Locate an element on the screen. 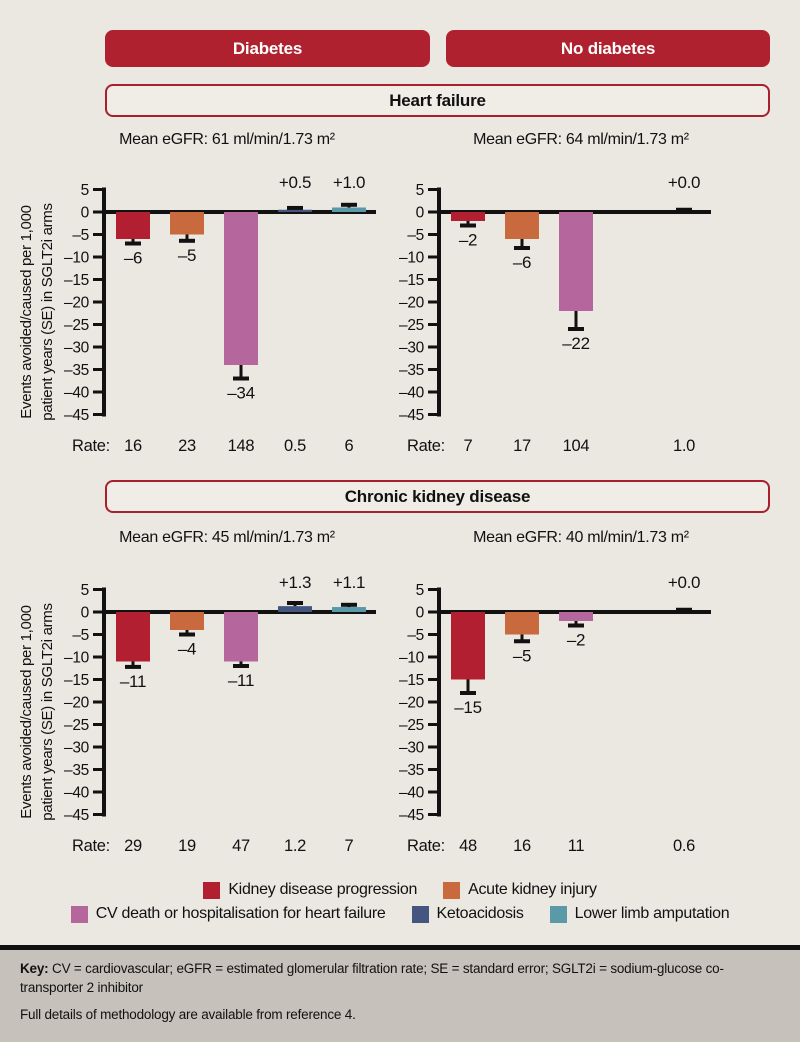 This screenshot has height=1042, width=800. footer-key-label: Key: is located at coordinates (34, 968).